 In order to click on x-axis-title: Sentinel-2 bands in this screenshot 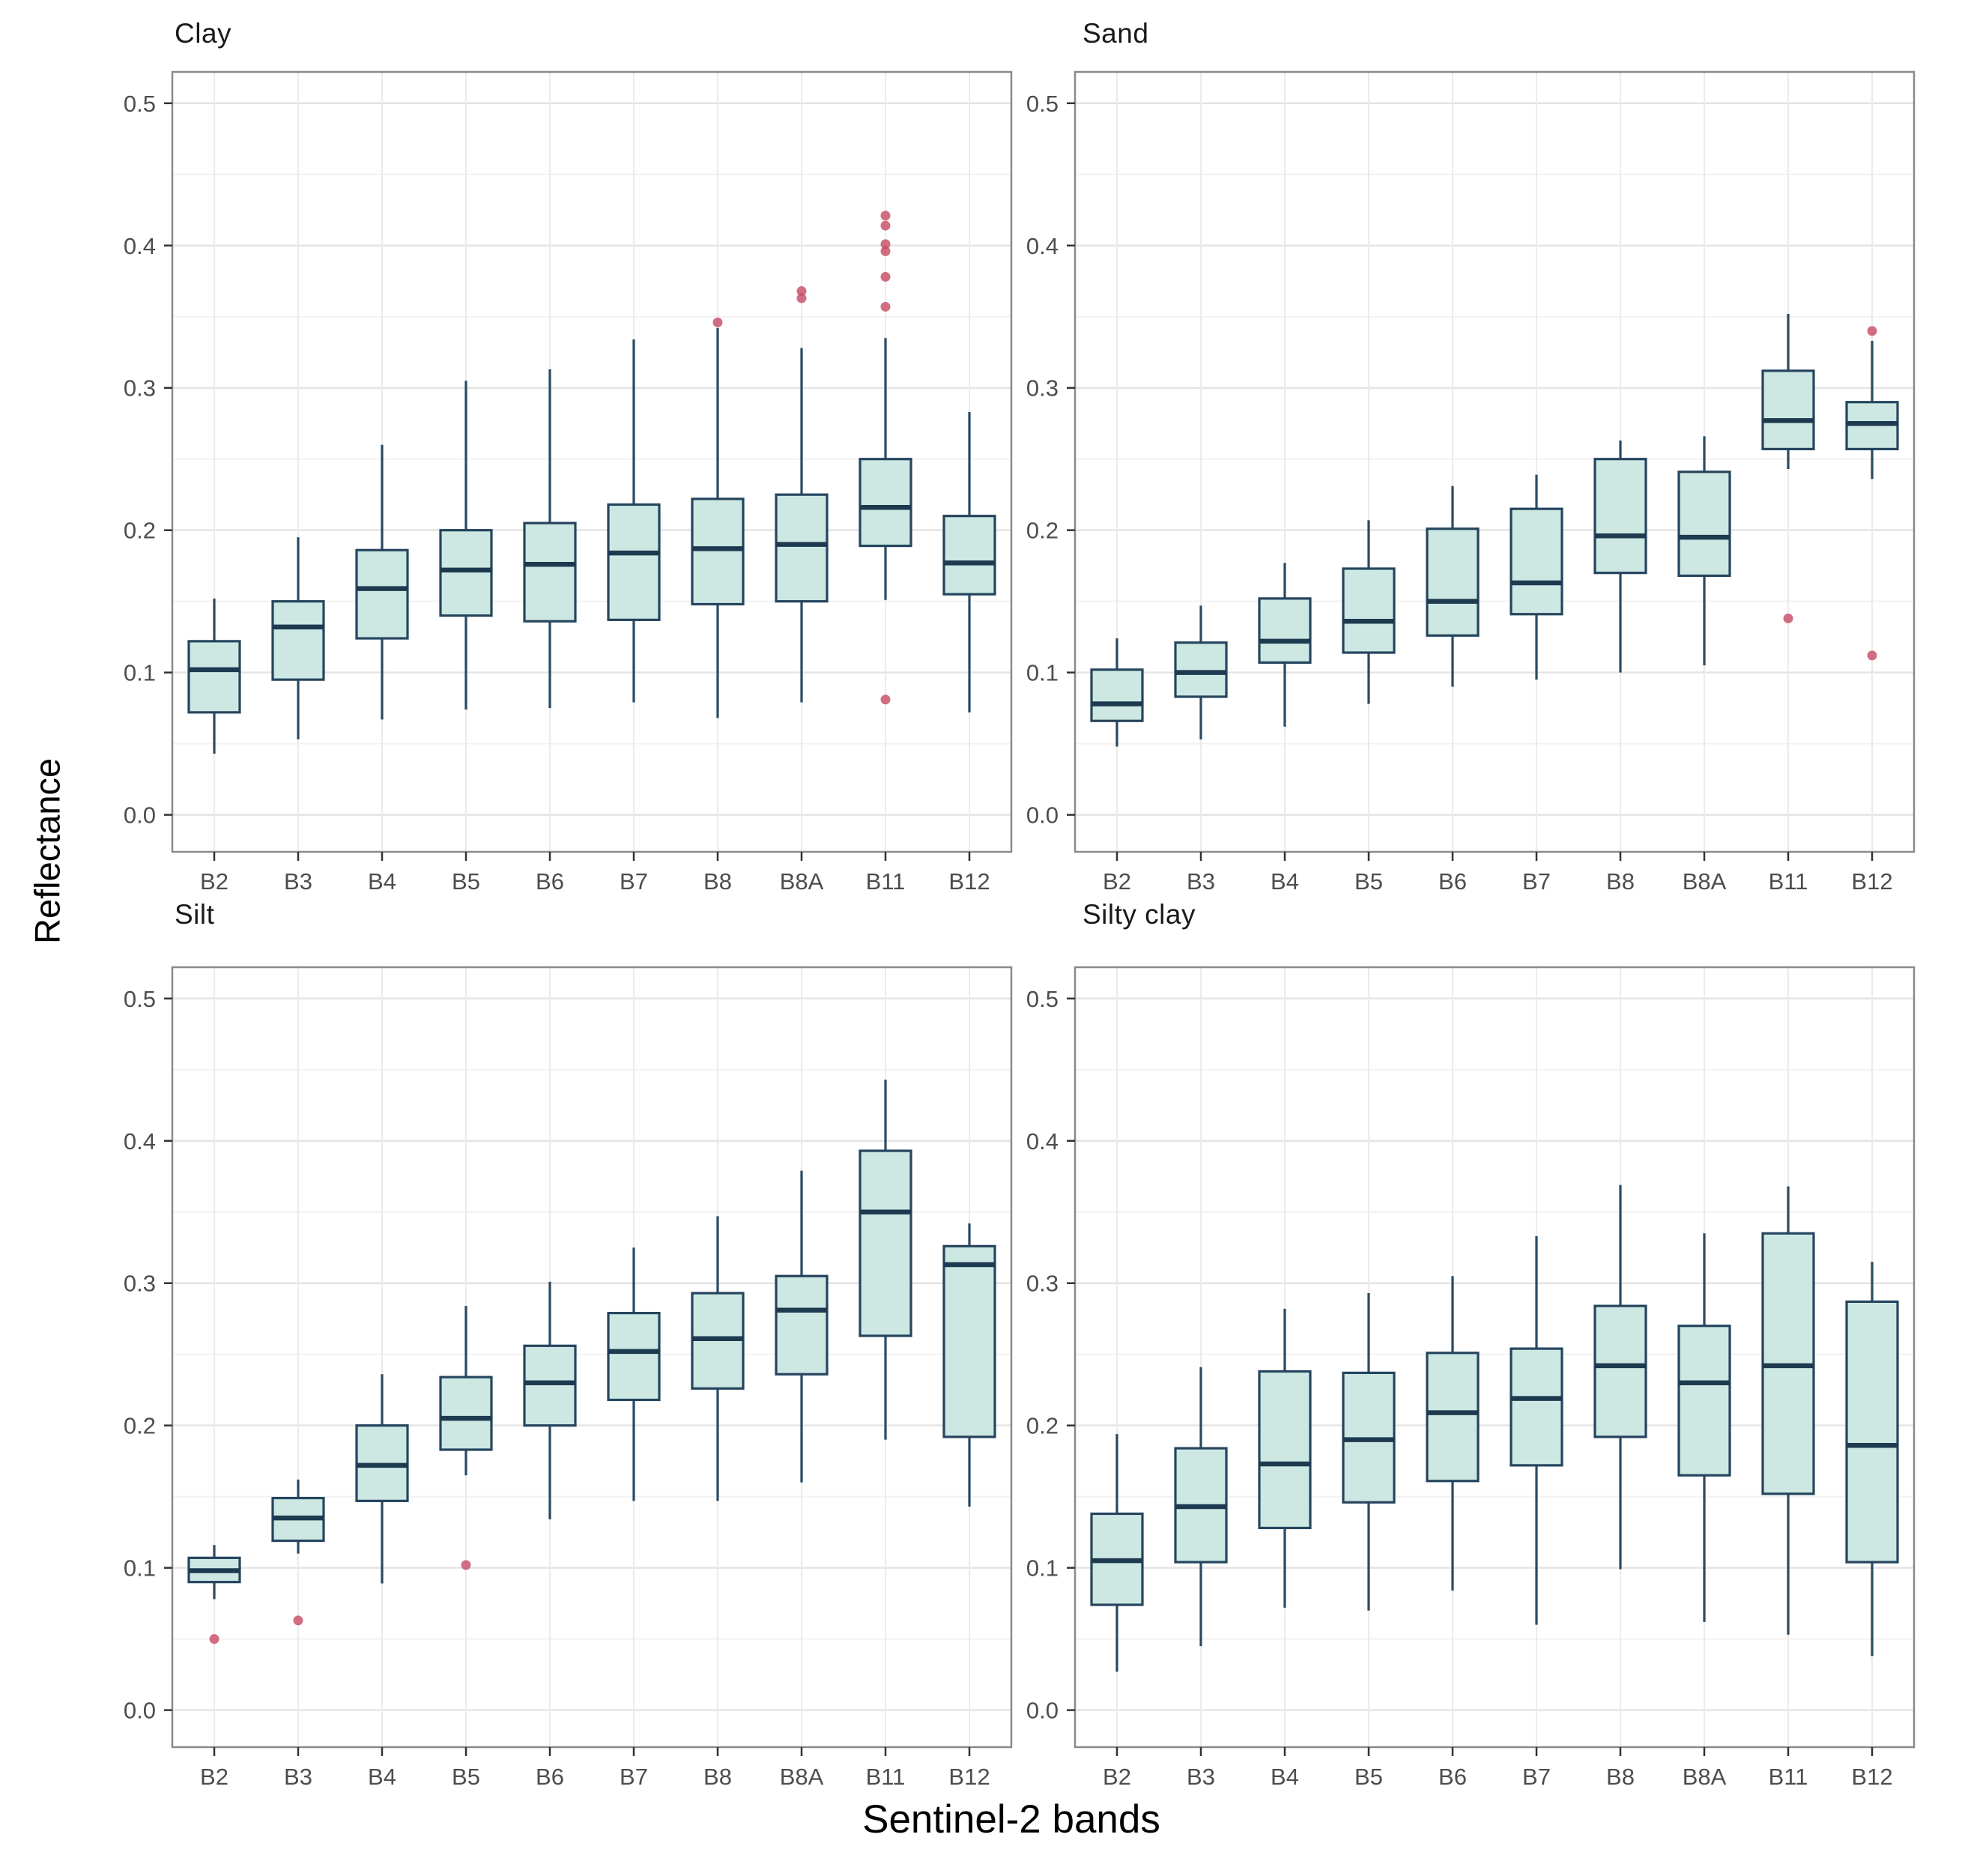, I will do `click(1011, 1820)`.